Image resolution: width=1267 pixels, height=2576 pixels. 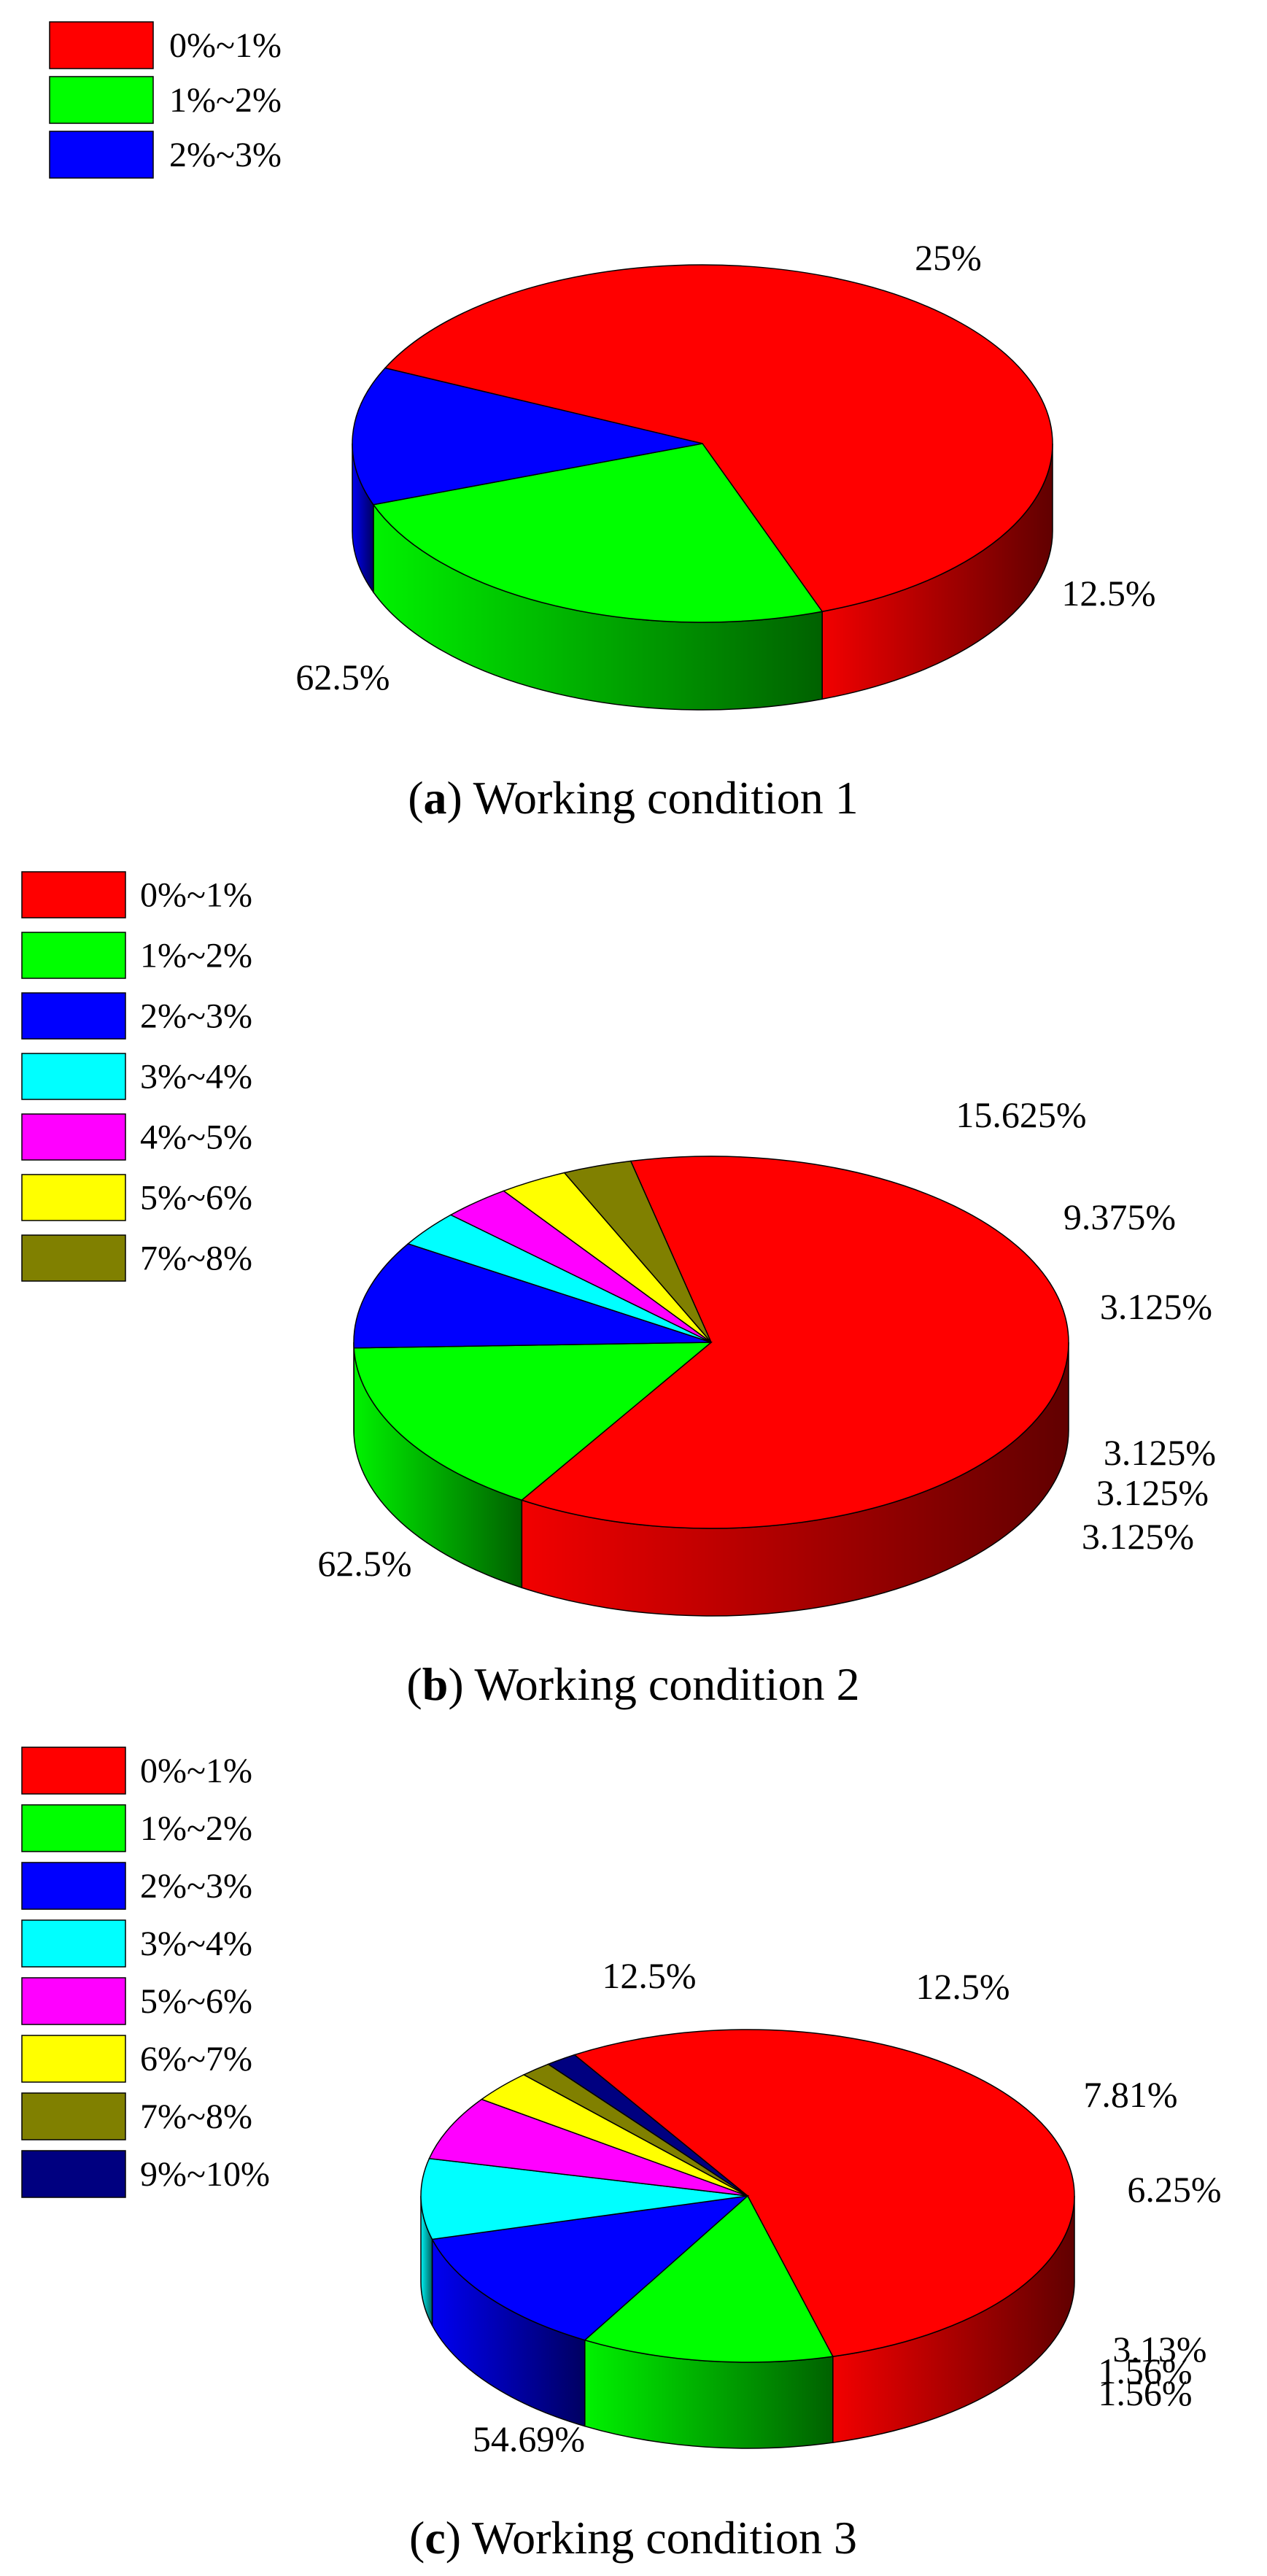 What do you see at coordinates (948, 257) in the screenshot?
I see `slice-value-label: 25%` at bounding box center [948, 257].